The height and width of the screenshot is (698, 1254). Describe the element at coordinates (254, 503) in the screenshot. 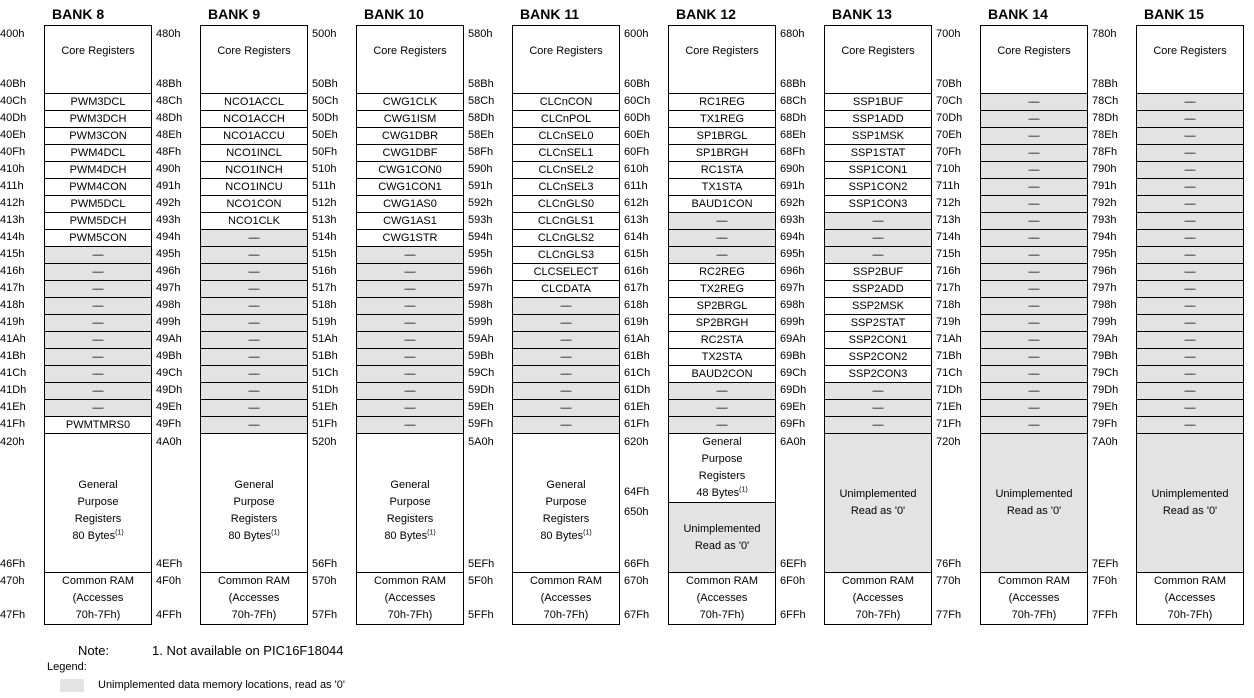

I see `general-purpose-registers-block: General Purpose Registers 80 Bytes(1)` at that location.